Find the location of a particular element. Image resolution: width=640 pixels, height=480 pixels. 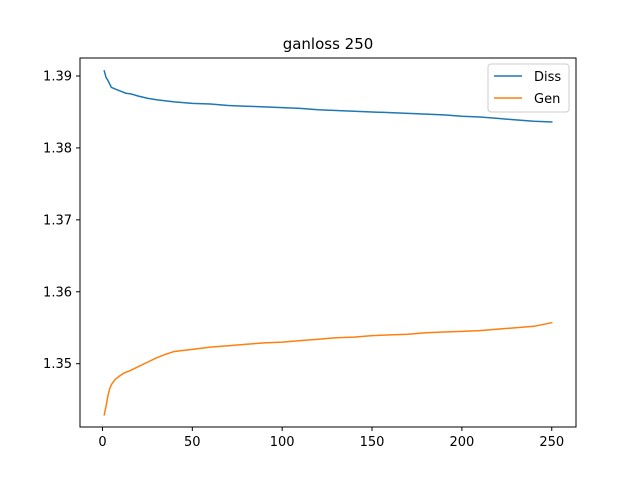

y-tick-label: 1.38 is located at coordinates (57, 148).